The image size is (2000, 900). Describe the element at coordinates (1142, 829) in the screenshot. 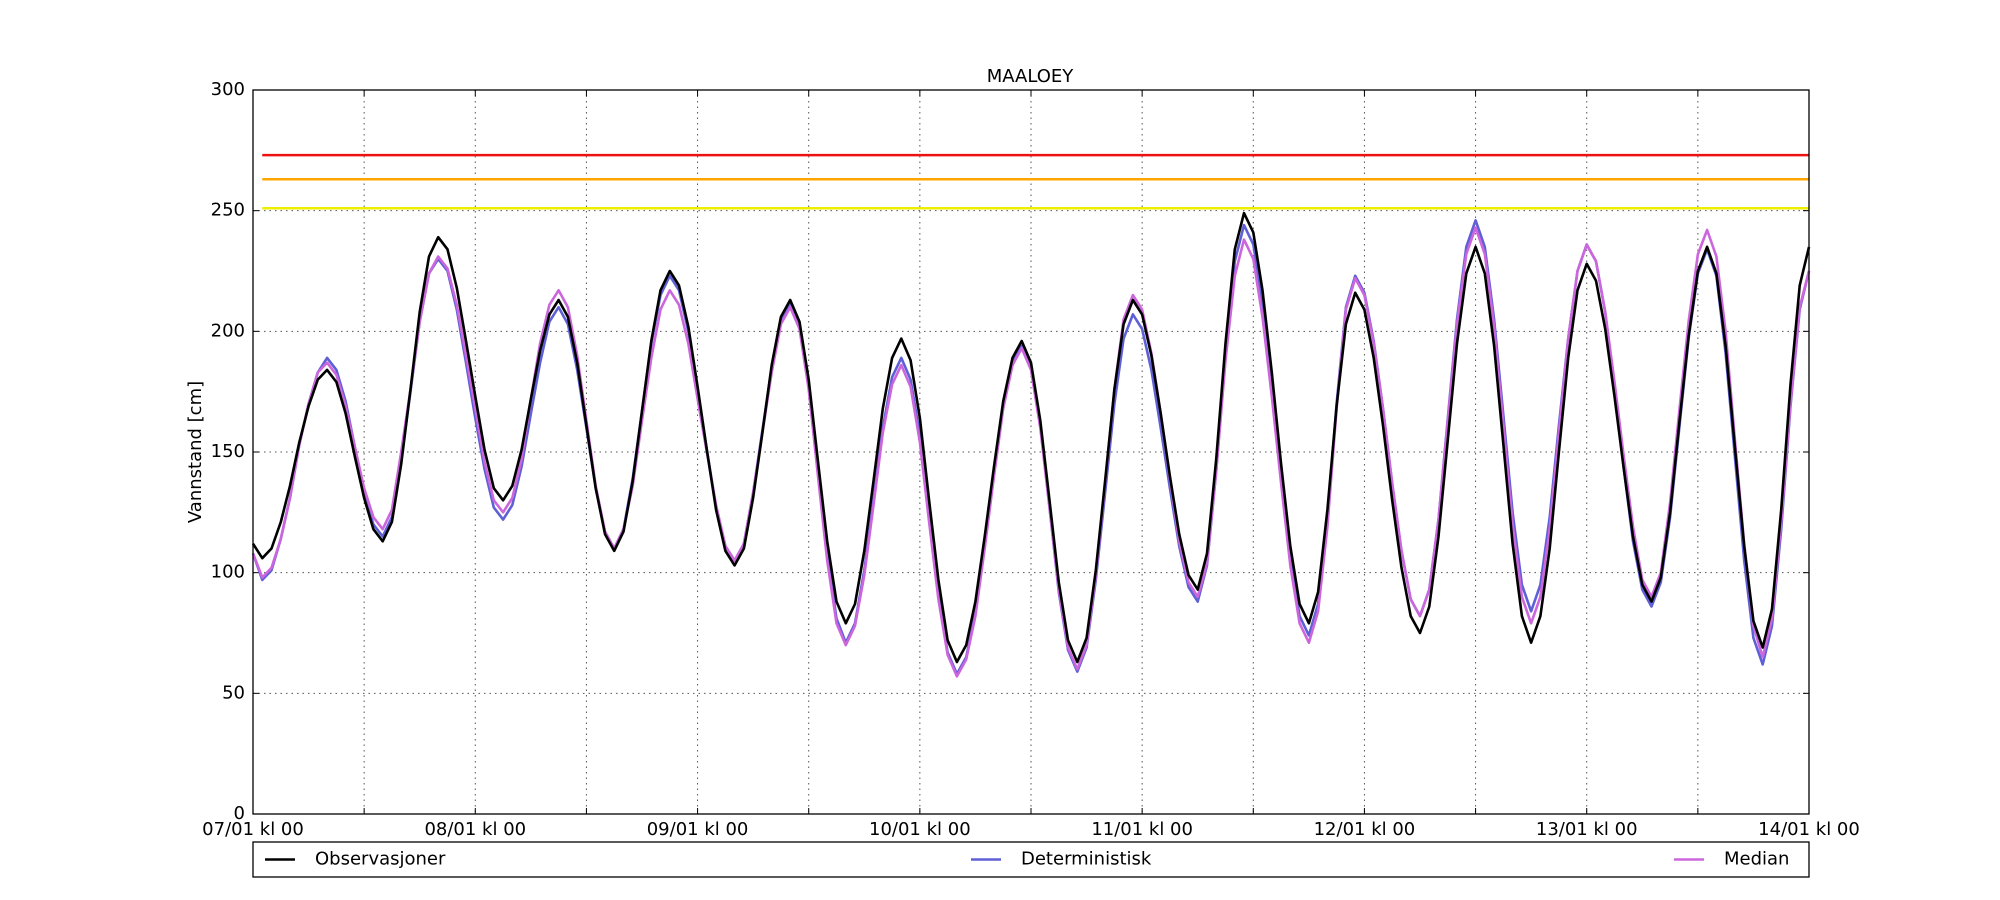

I see `x-tick-label: 11/01 kl 00` at that location.